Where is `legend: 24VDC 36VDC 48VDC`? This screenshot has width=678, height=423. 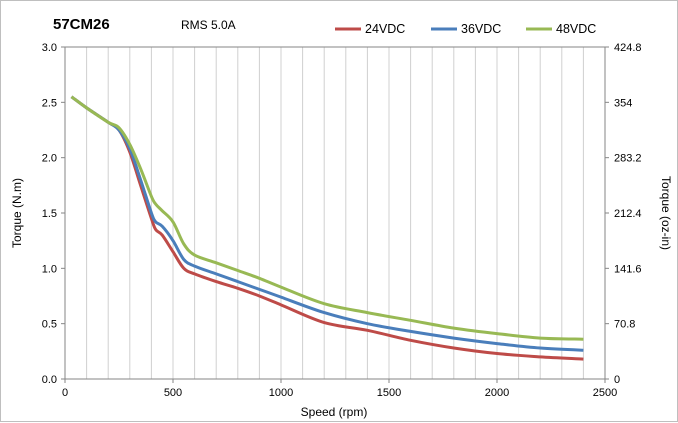
legend: 24VDC 36VDC 48VDC is located at coordinates (465, 29).